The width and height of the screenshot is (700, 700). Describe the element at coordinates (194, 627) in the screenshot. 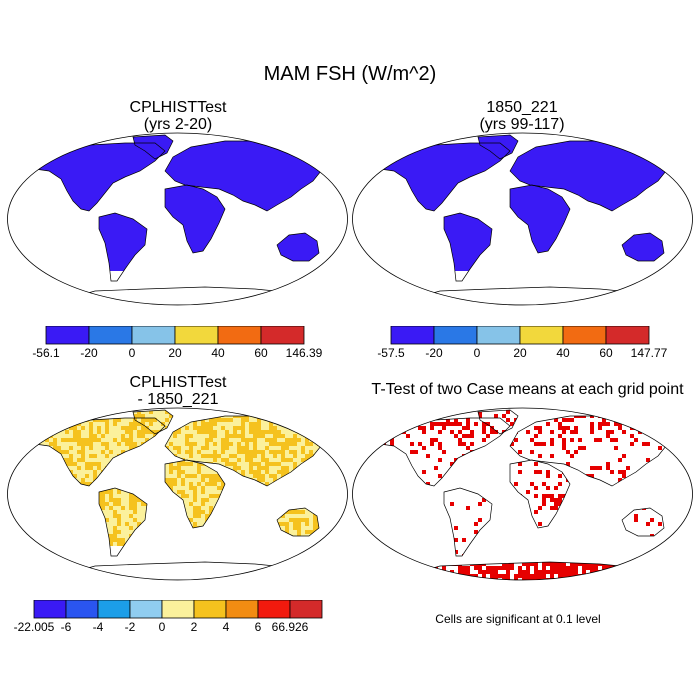

I see `colorbar-tick-label: 2` at that location.